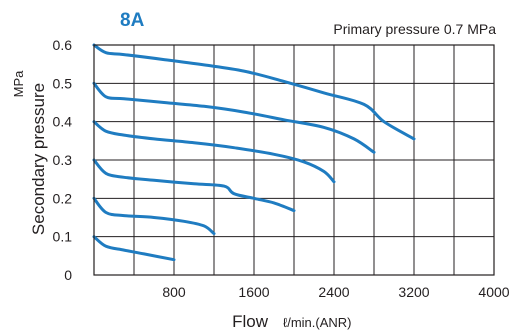  Describe the element at coordinates (63, 237) in the screenshot. I see `y-tick-label: 0.1` at that location.